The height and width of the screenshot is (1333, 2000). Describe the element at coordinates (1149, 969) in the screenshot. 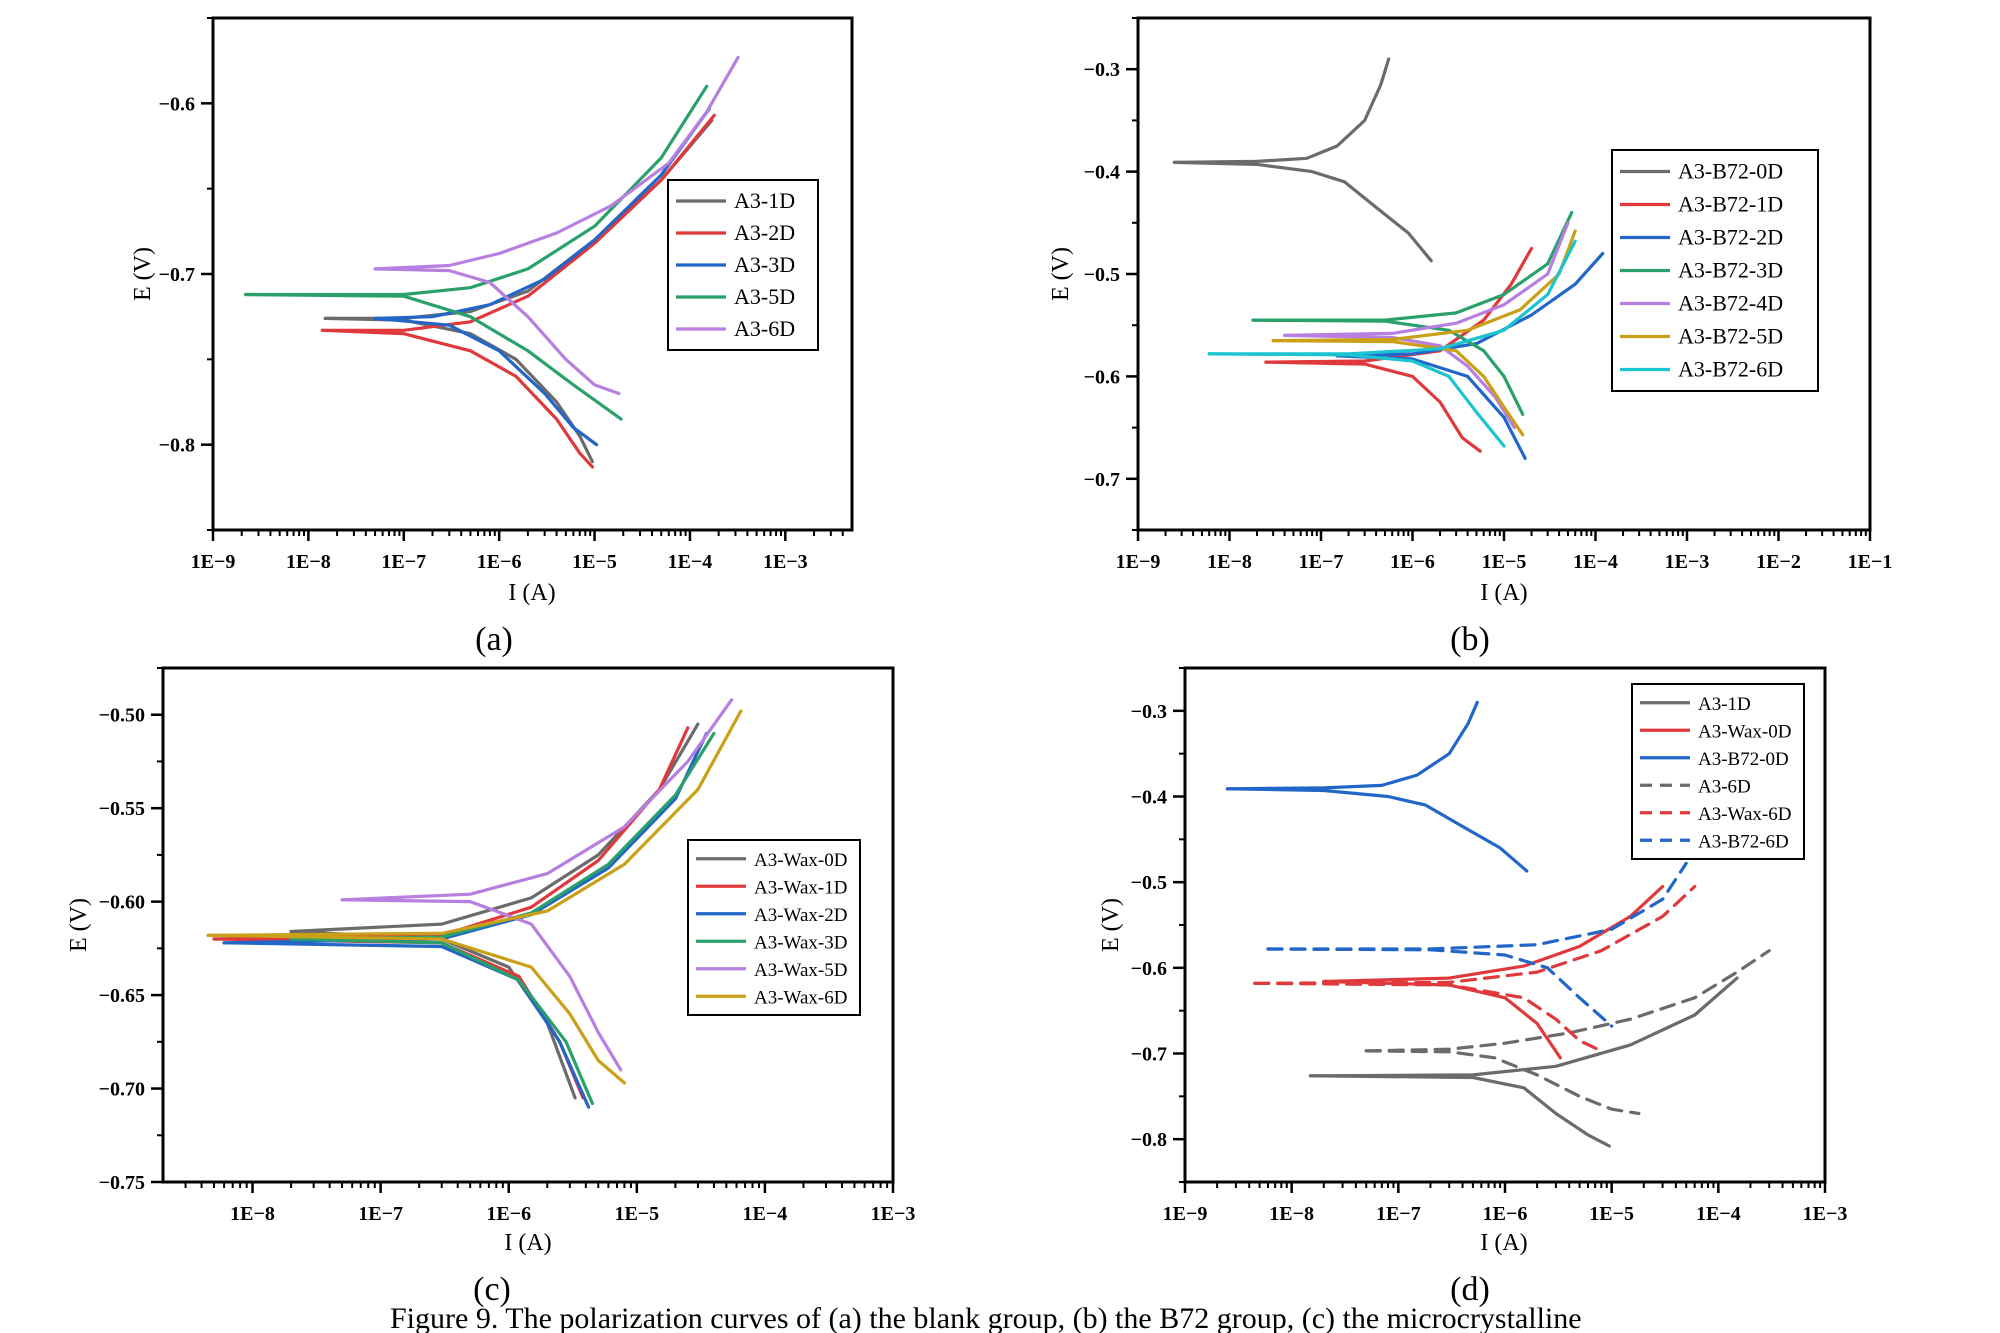

I see `y-tick-label: −0.6` at that location.